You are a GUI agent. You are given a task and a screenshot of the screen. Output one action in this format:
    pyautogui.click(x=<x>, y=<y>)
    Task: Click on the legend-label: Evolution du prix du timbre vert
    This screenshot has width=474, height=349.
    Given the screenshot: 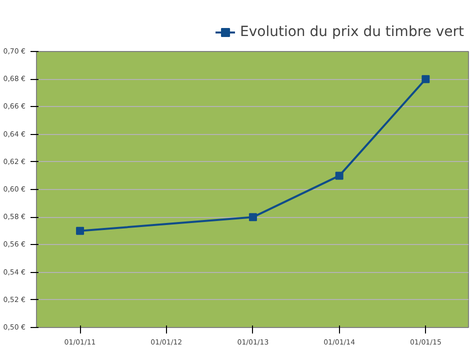 What is the action you would take?
    pyautogui.click(x=352, y=32)
    